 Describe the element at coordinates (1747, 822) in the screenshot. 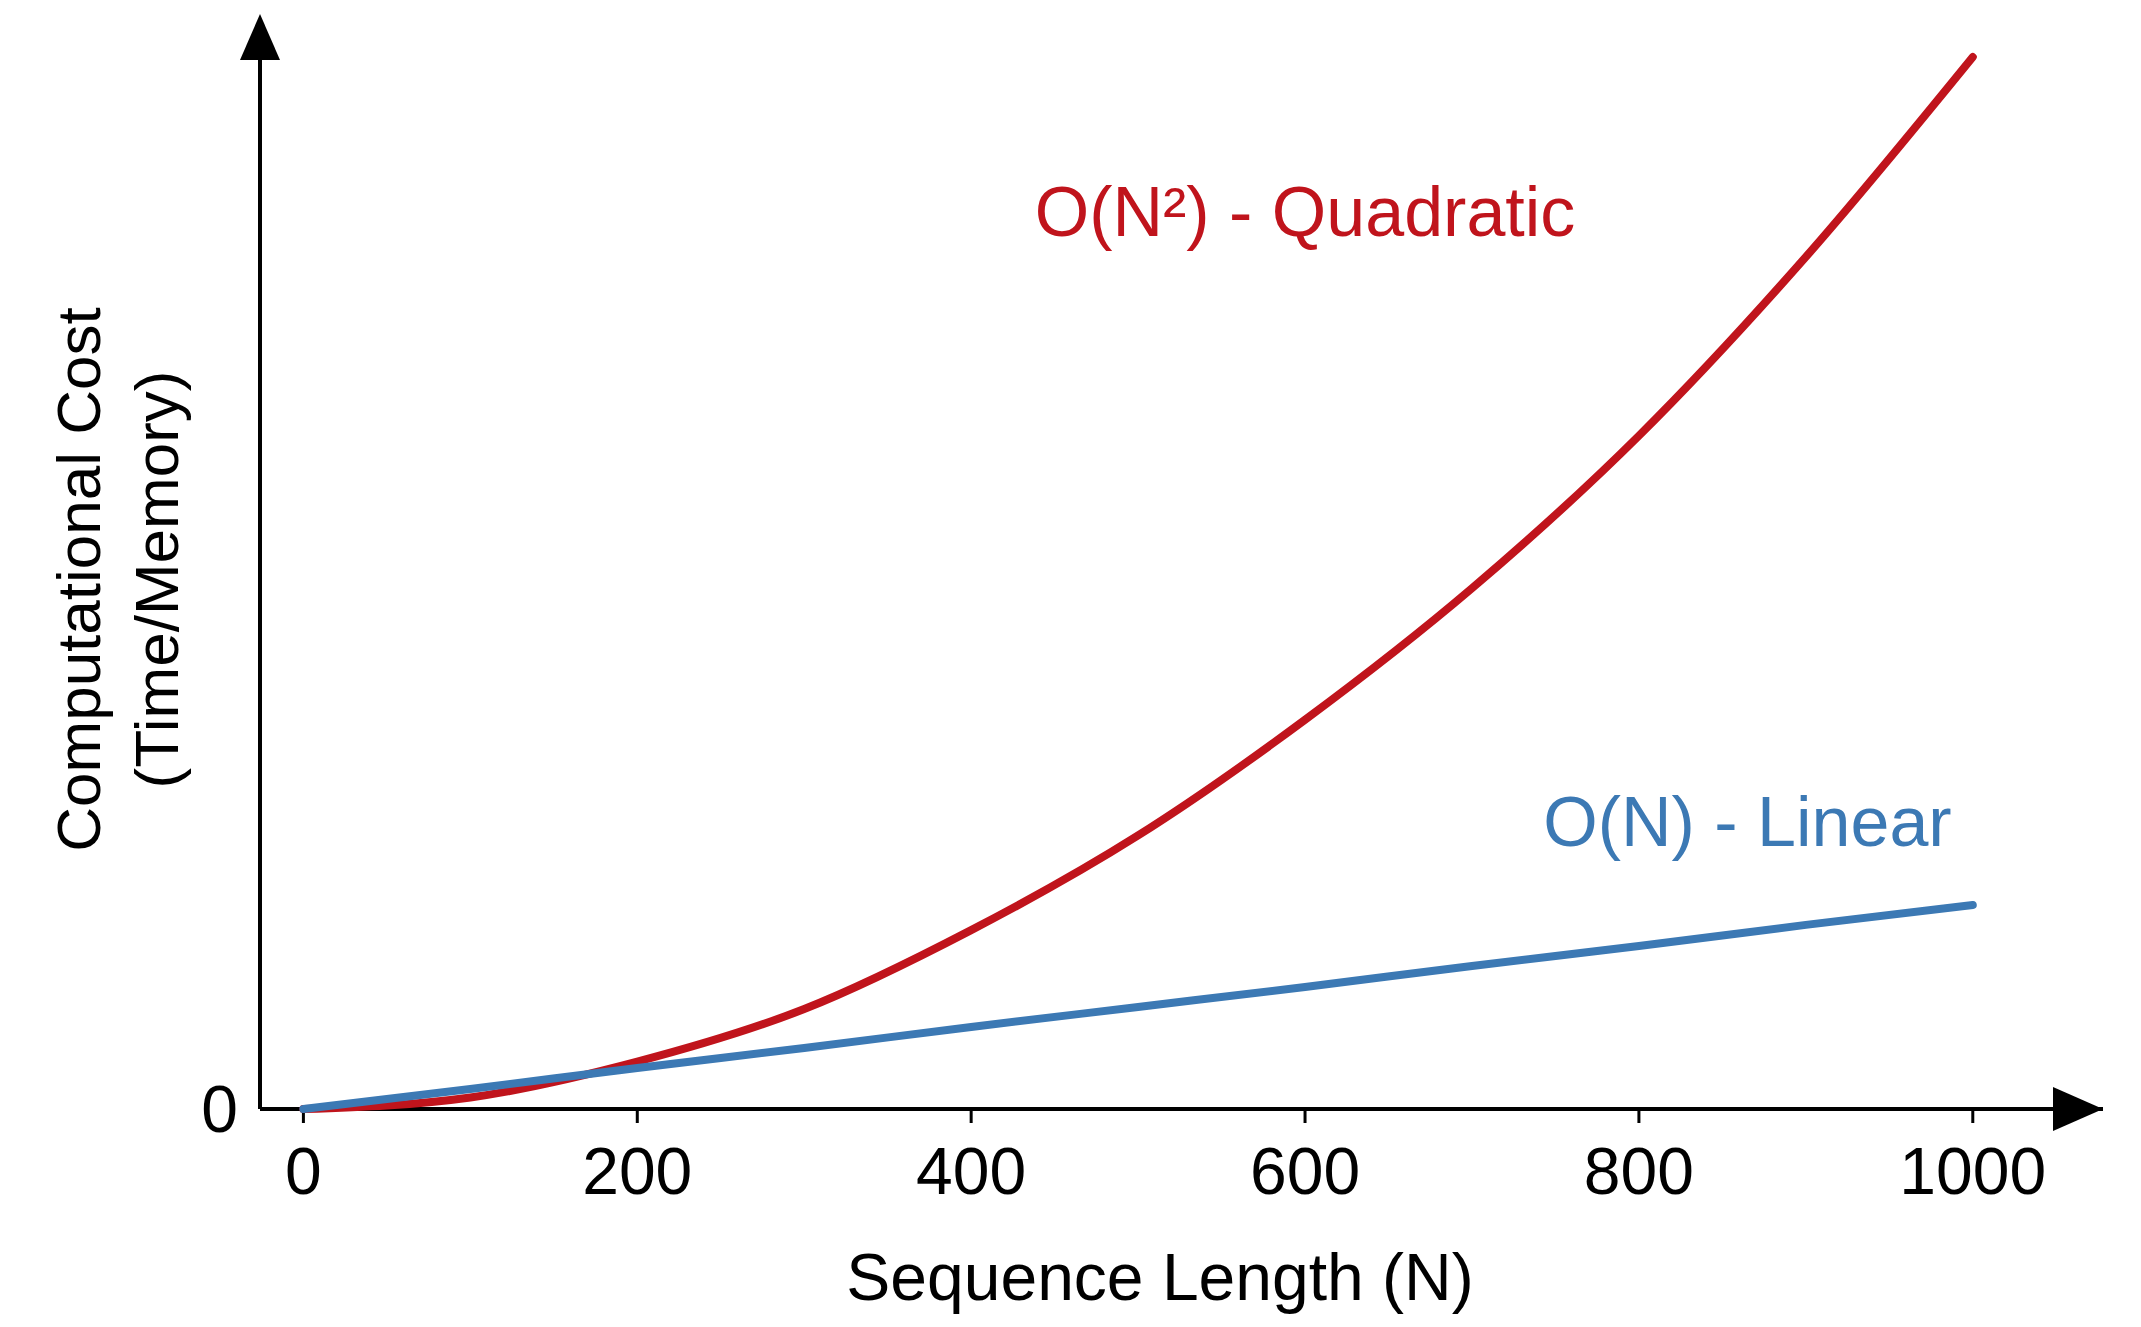

I see `series-label: O(N) - Linear` at that location.